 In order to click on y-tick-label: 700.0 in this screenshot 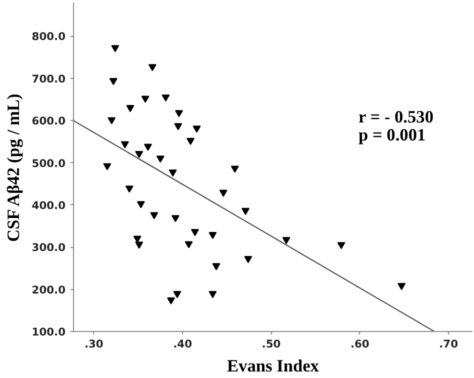, I will do `click(49, 79)`.